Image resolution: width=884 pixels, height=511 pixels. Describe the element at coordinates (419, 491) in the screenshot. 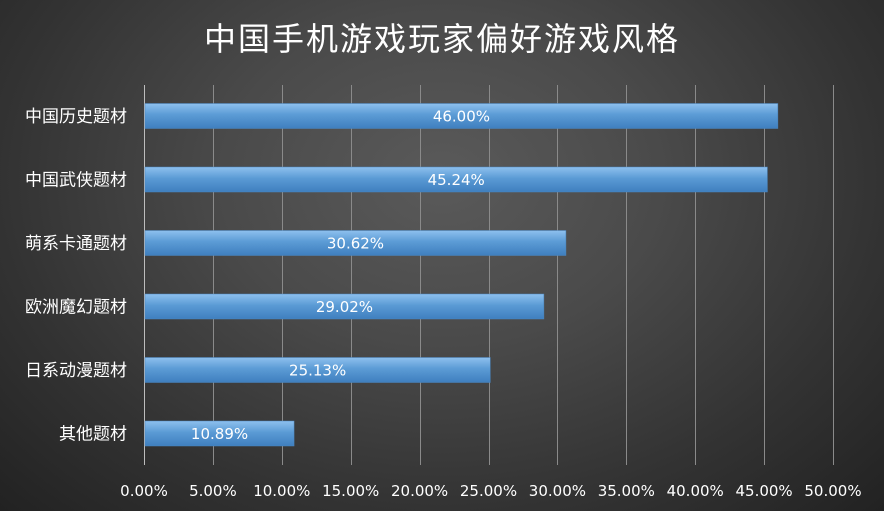

I see `x-tick-label: 20.00%` at that location.